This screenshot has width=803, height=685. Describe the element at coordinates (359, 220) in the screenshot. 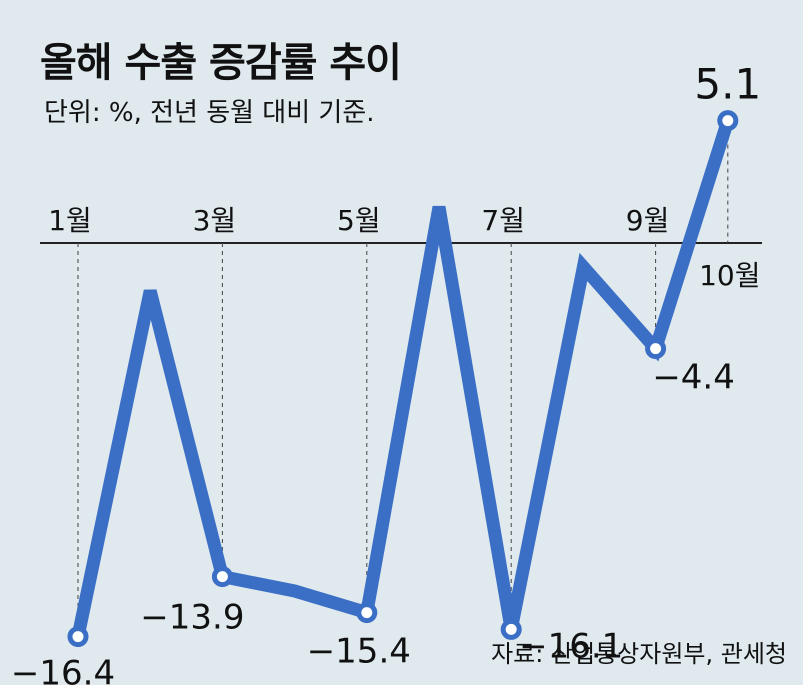

I see `tick-label: 5월` at that location.